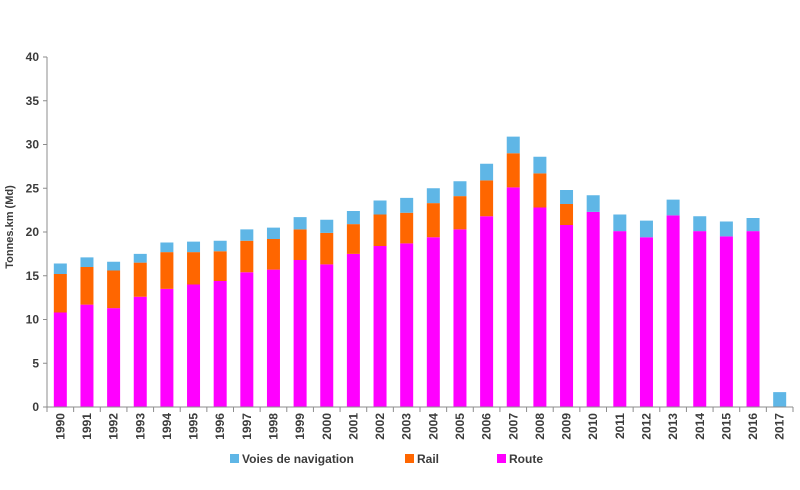 The height and width of the screenshot is (490, 800). What do you see at coordinates (33, 145) in the screenshot?
I see `y-tick-label: 30` at bounding box center [33, 145].